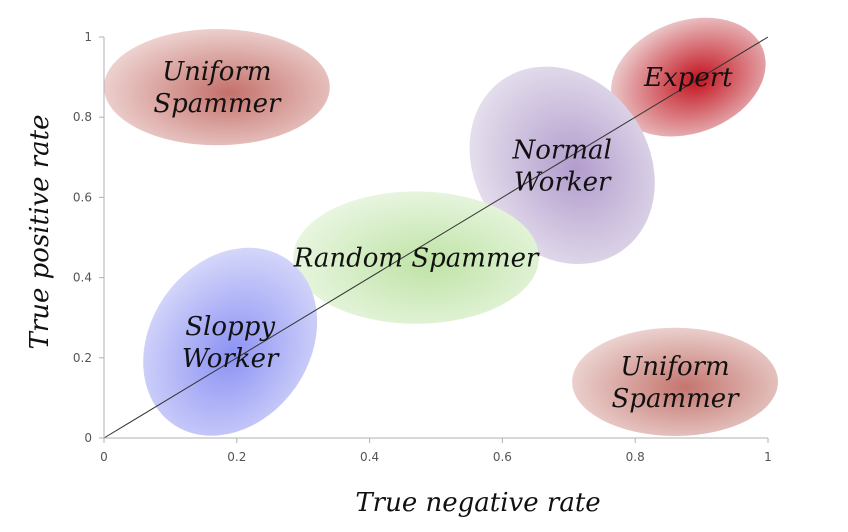 This screenshot has height=532, width=848. What do you see at coordinates (502, 457) in the screenshot?
I see `x-tick-label: 0.6` at bounding box center [502, 457].